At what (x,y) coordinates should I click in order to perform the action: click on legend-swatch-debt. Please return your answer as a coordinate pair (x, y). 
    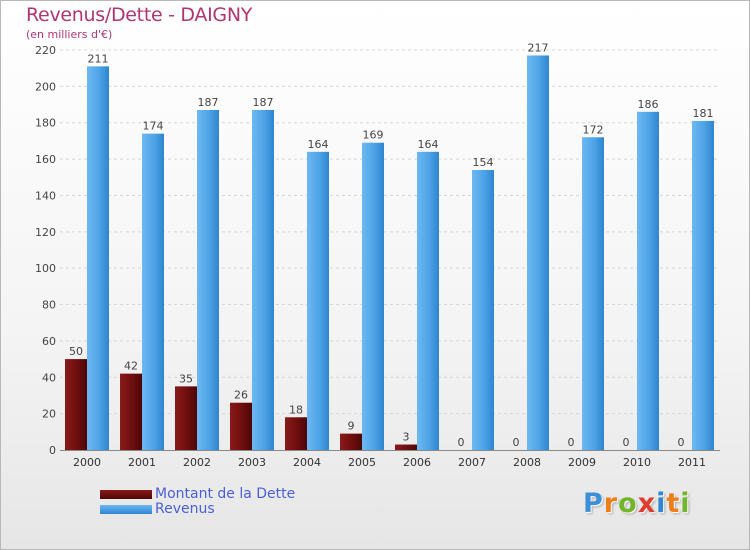
    Looking at the image, I should click on (126, 494).